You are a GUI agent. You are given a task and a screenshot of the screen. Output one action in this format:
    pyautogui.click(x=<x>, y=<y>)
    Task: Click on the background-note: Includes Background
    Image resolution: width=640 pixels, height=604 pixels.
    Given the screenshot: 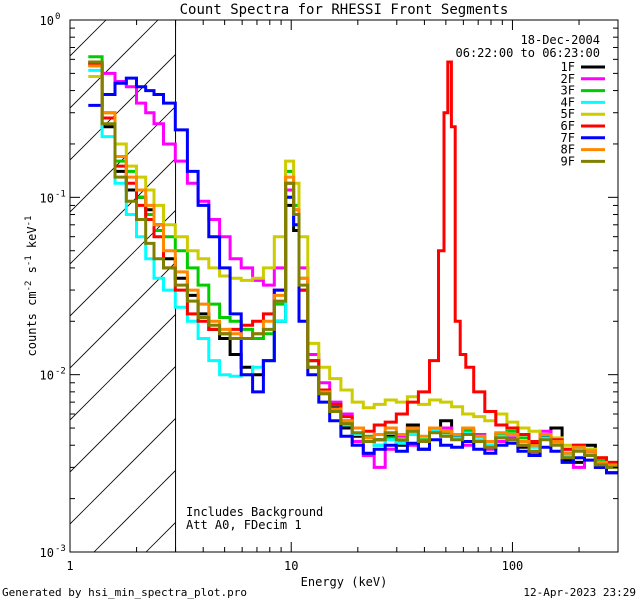 What is the action you would take?
    pyautogui.click(x=254, y=512)
    